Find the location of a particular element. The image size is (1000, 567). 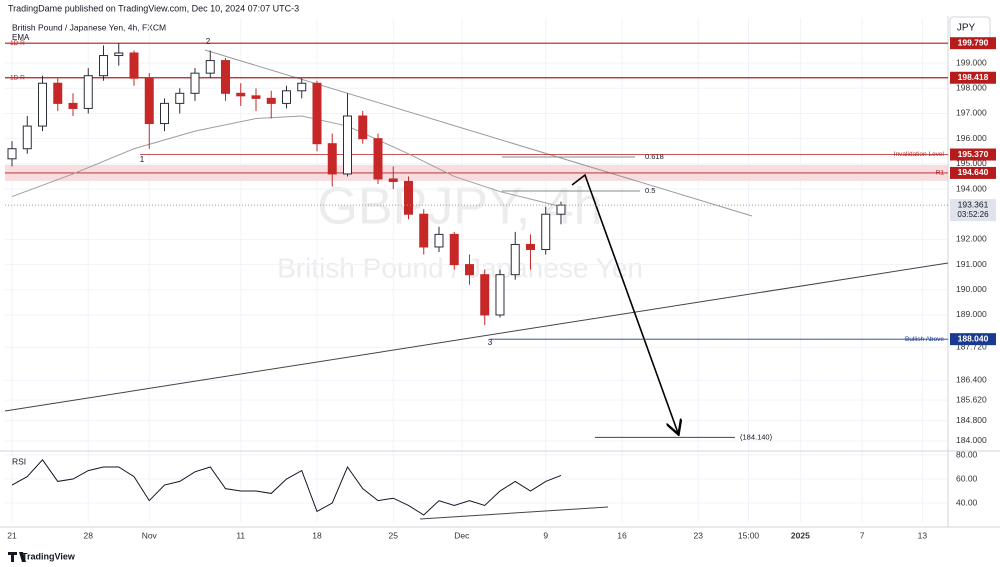

y-tick-label: 190.000 is located at coordinates (971, 289).